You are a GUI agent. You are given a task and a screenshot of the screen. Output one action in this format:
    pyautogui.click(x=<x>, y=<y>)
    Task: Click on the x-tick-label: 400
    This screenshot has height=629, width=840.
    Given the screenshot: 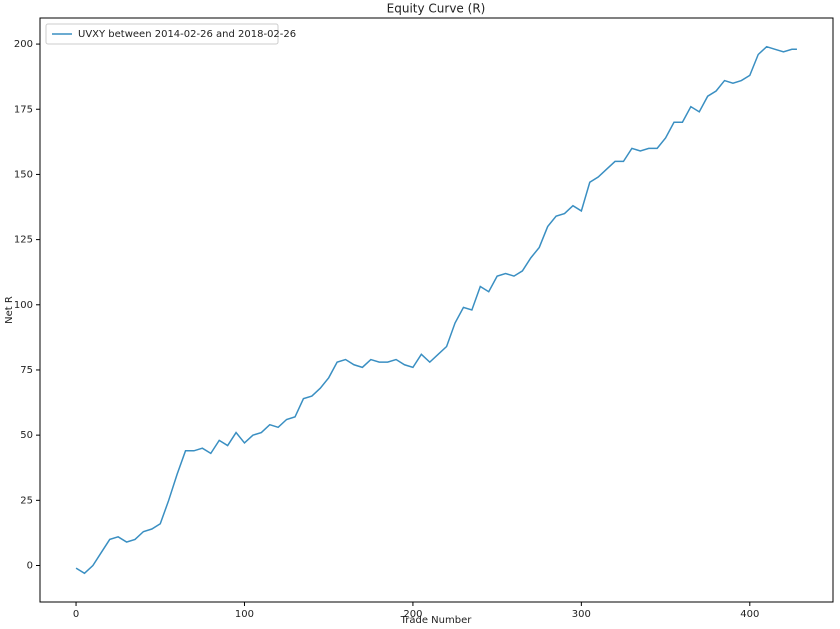 What is the action you would take?
    pyautogui.click(x=749, y=614)
    